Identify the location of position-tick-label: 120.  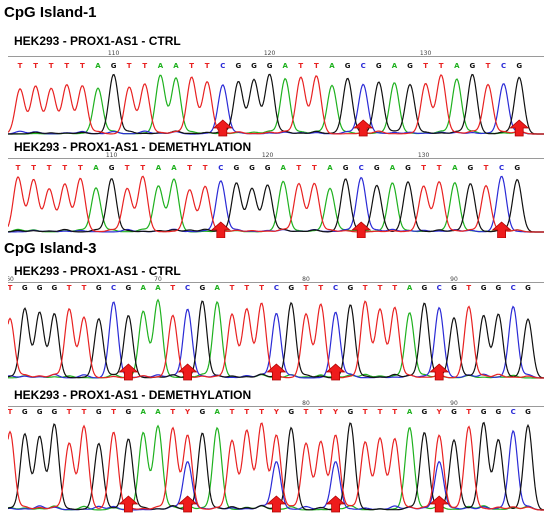
(268, 155).